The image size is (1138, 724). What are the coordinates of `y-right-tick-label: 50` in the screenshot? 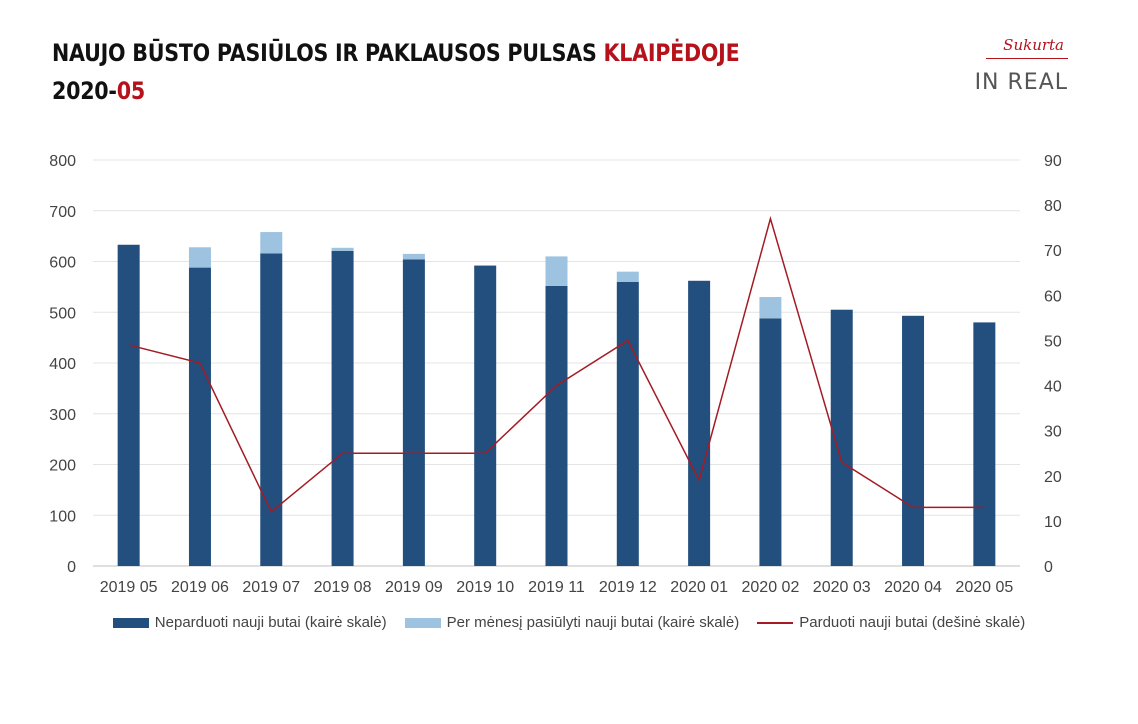 It's located at (1053, 341).